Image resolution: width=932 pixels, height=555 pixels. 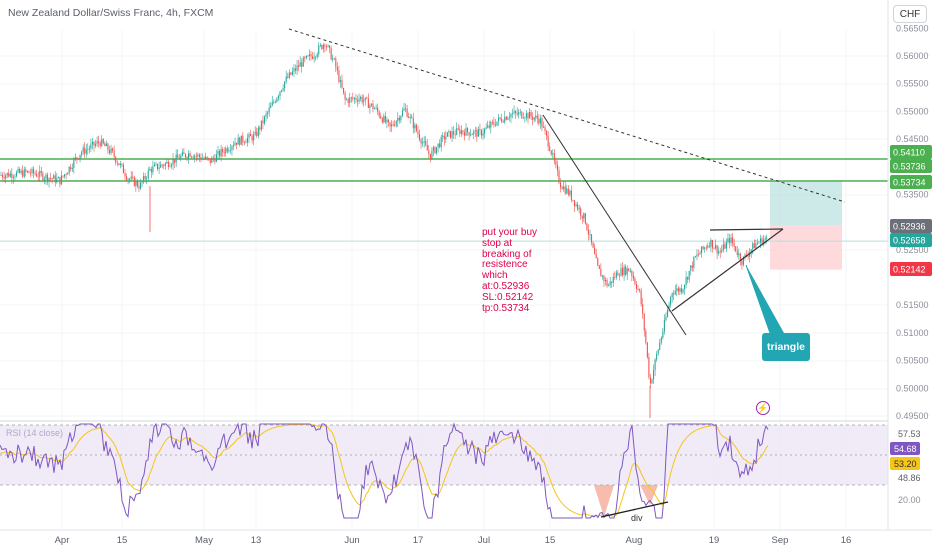 I want to click on rsi-tick-label: 20.00, so click(x=909, y=500).